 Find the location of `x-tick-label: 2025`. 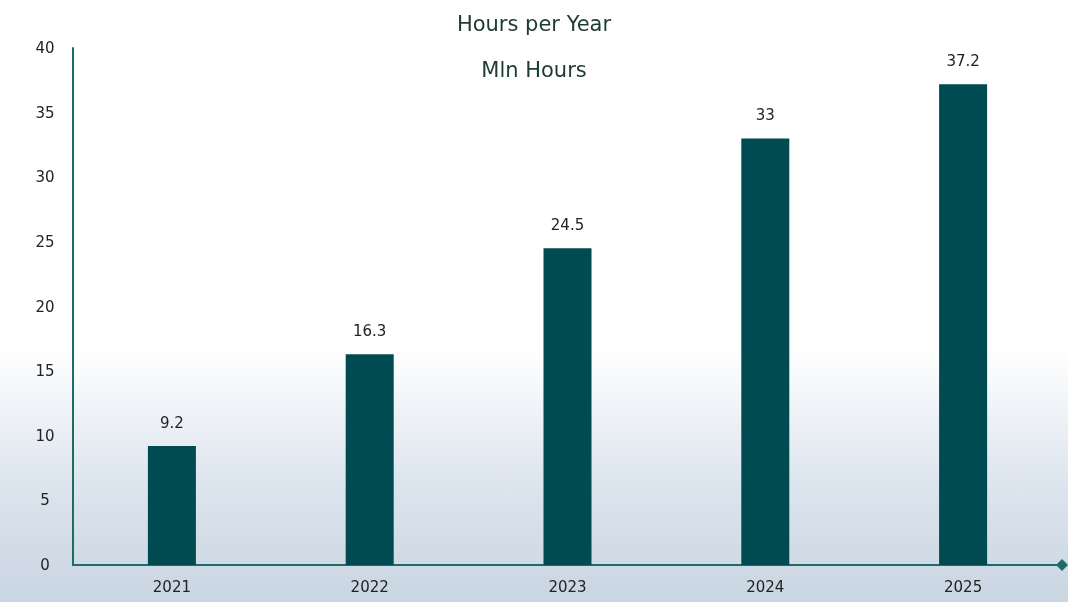

x-tick-label: 2025 is located at coordinates (963, 586).